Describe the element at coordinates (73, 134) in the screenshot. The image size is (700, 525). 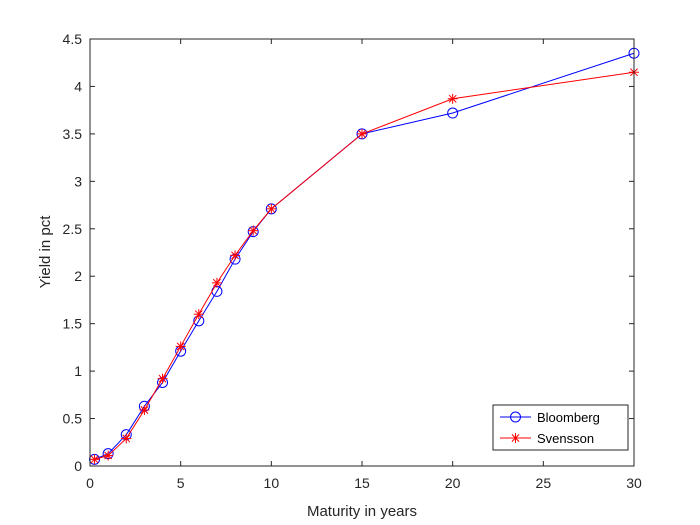
I see `y-tick-label: 3.5` at that location.